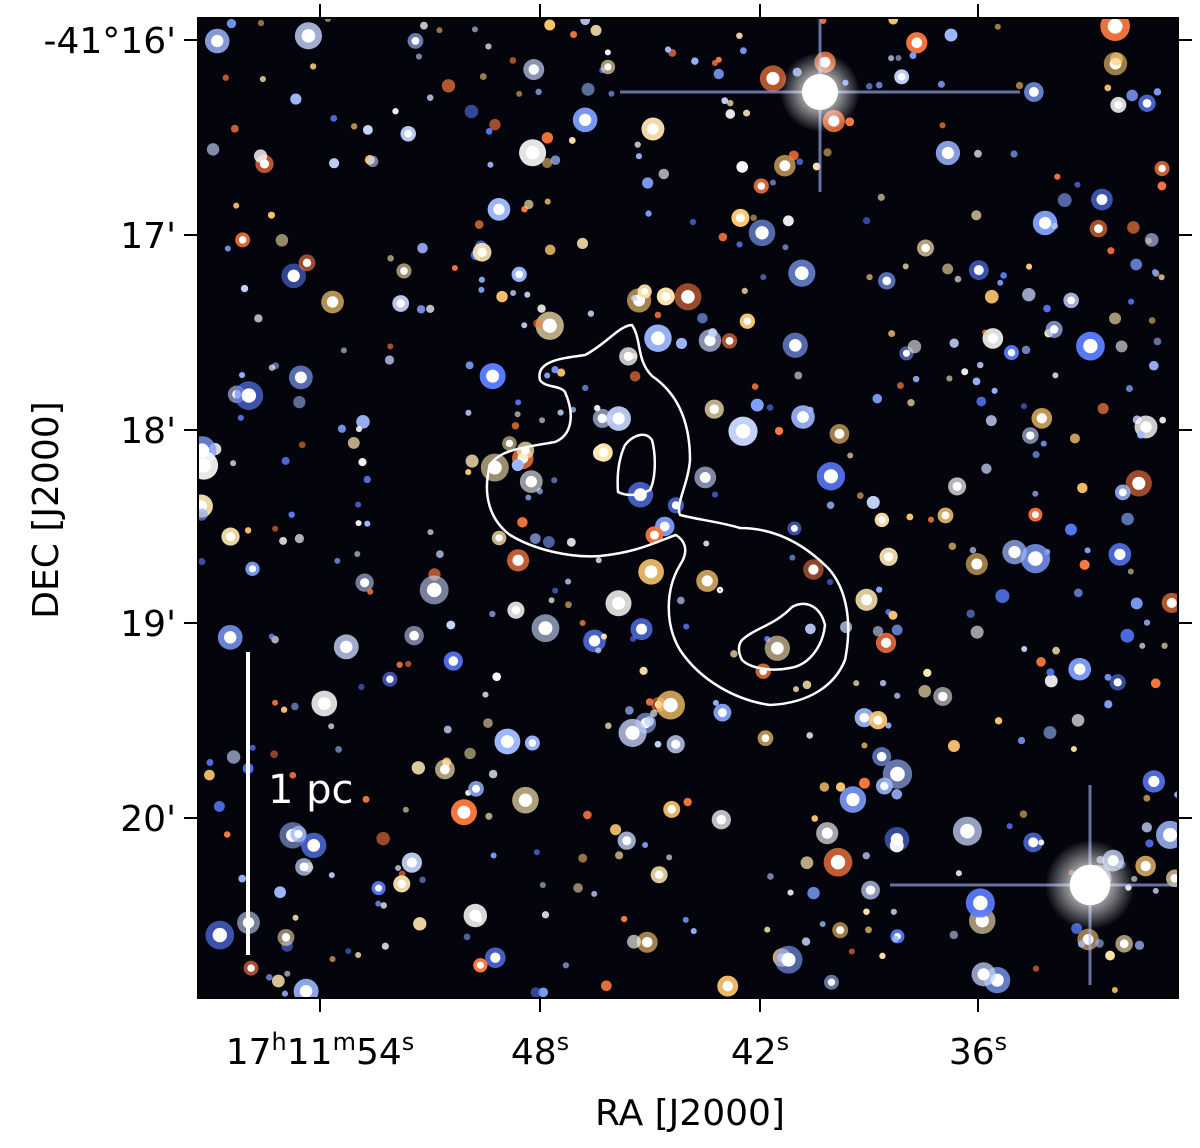  Describe the element at coordinates (760, 1050) in the screenshot. I see `x-tick-label: 42s` at that location.